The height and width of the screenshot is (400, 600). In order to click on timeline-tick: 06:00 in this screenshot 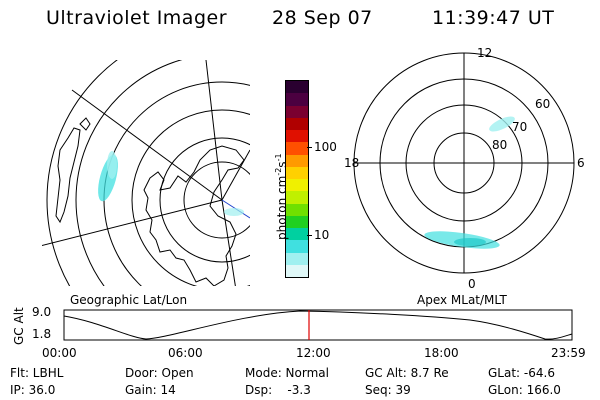, I will do `click(185, 353)`.